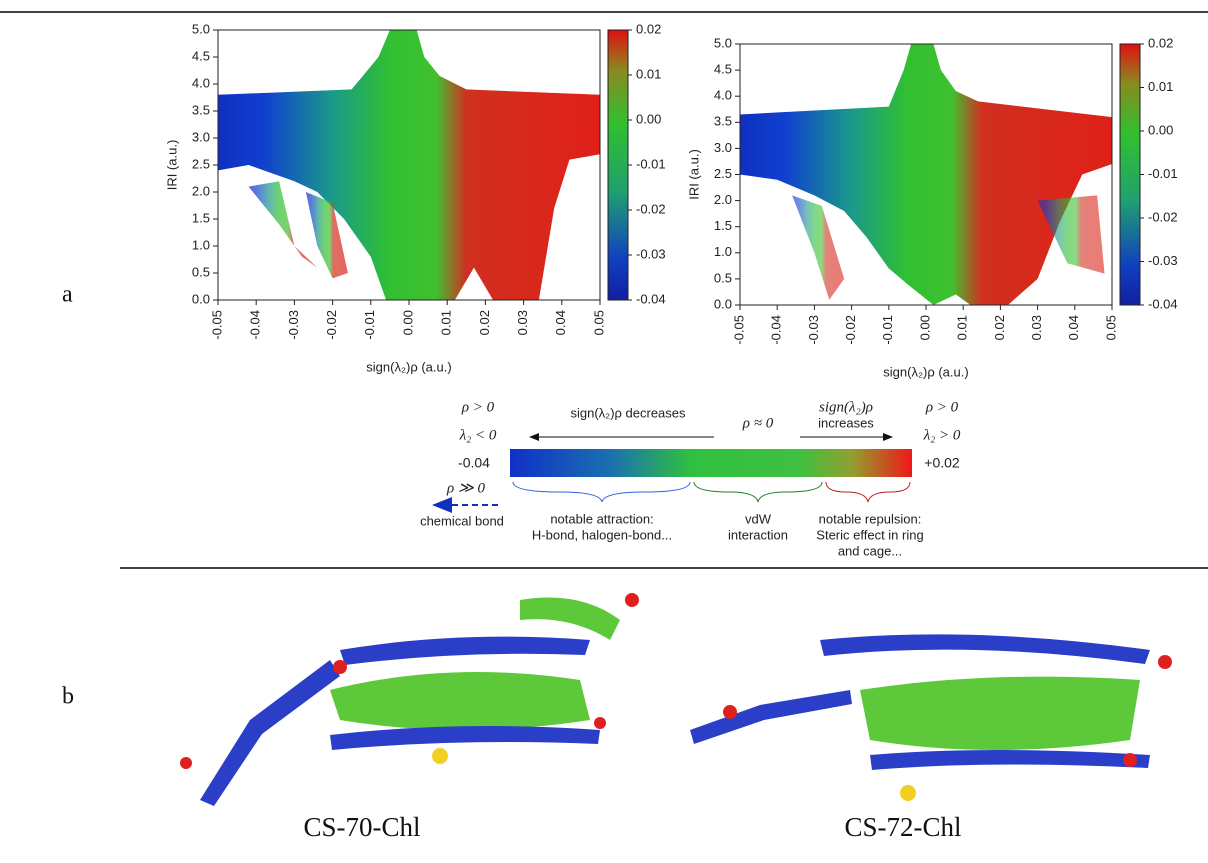 The image size is (1208, 863). Describe the element at coordinates (462, 520) in the screenshot. I see `text: chemical bond` at that location.